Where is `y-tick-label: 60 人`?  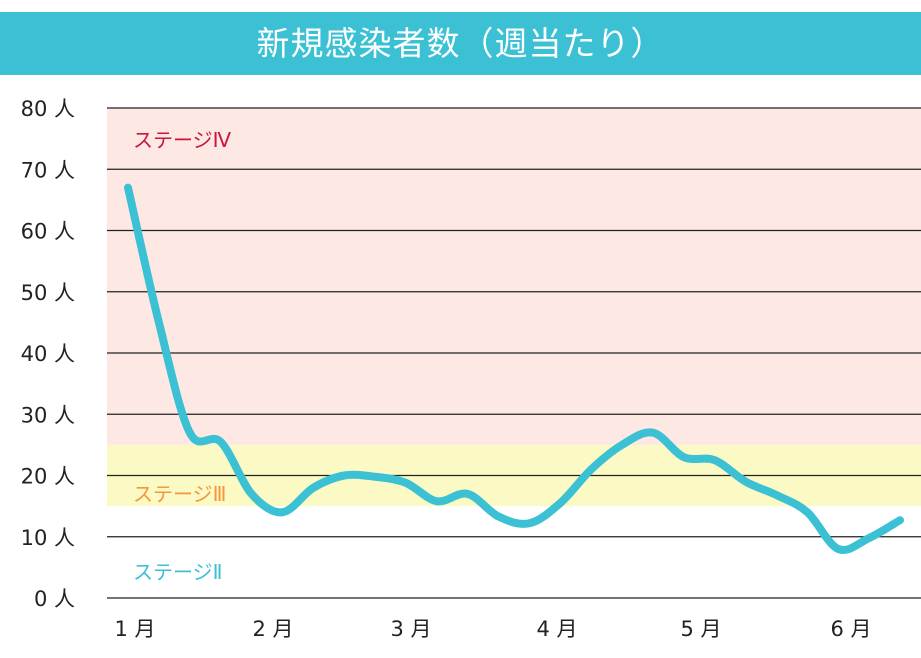 y-tick-label: 60 人 is located at coordinates (48, 232).